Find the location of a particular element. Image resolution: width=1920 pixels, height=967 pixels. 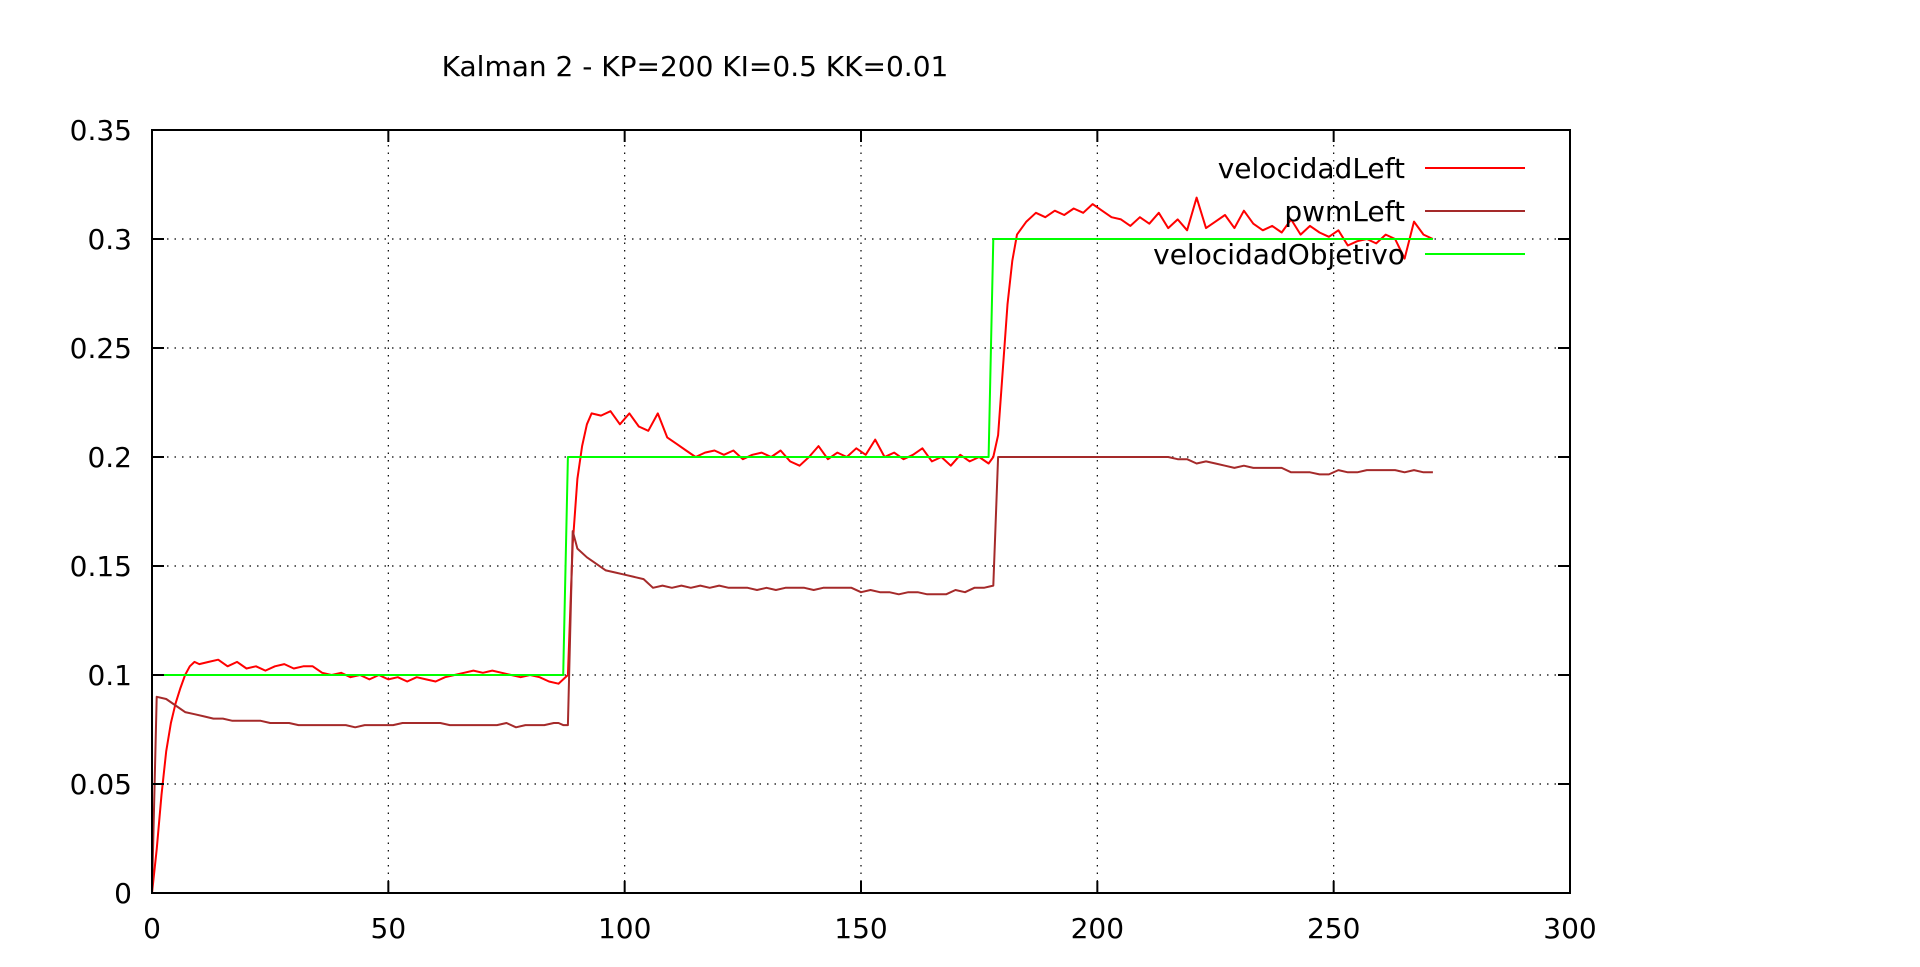

x-tick-label: 150 is located at coordinates (860, 928).